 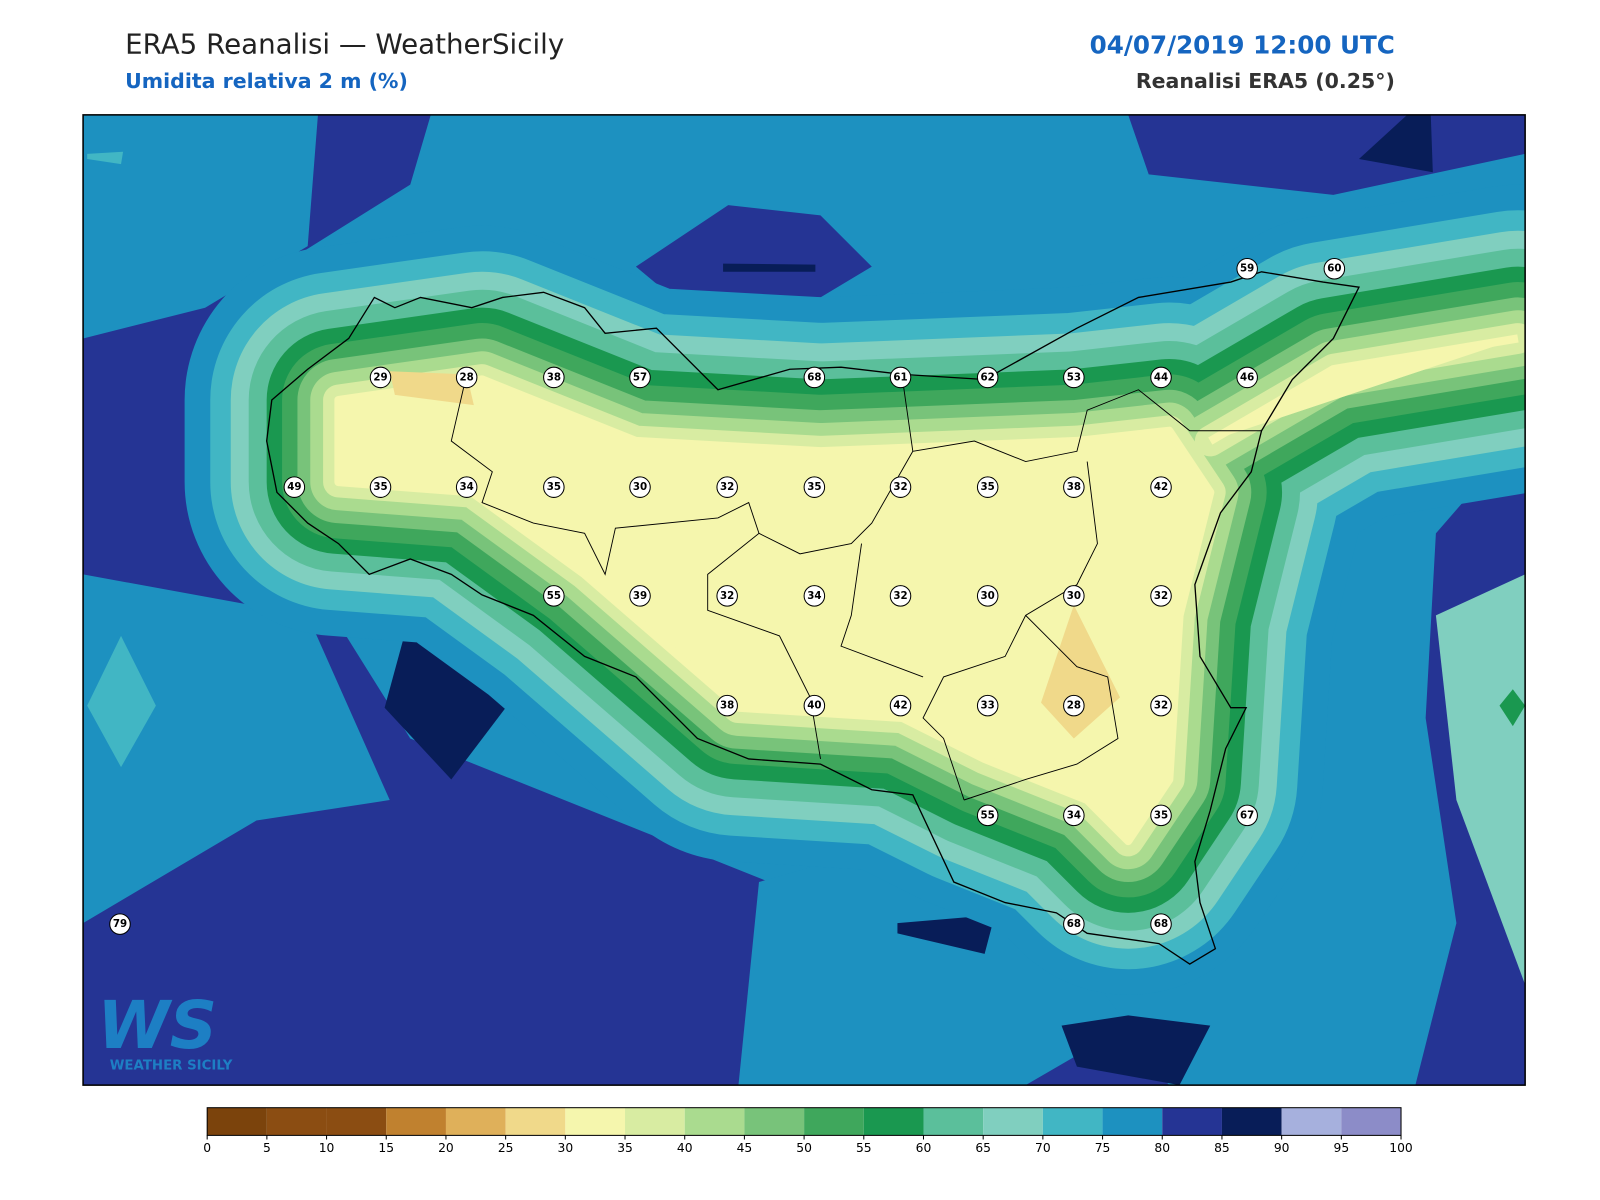 I want to click on colorbar-tick-label: 50, so click(x=804, y=1148).